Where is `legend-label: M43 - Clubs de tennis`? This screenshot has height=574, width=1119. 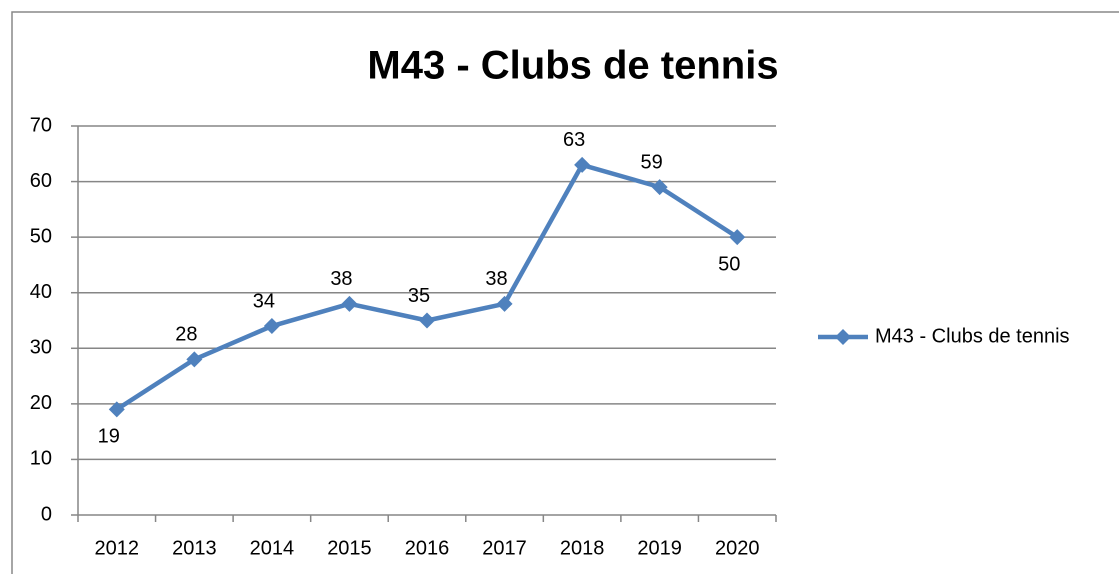 legend-label: M43 - Clubs de tennis is located at coordinates (972, 336).